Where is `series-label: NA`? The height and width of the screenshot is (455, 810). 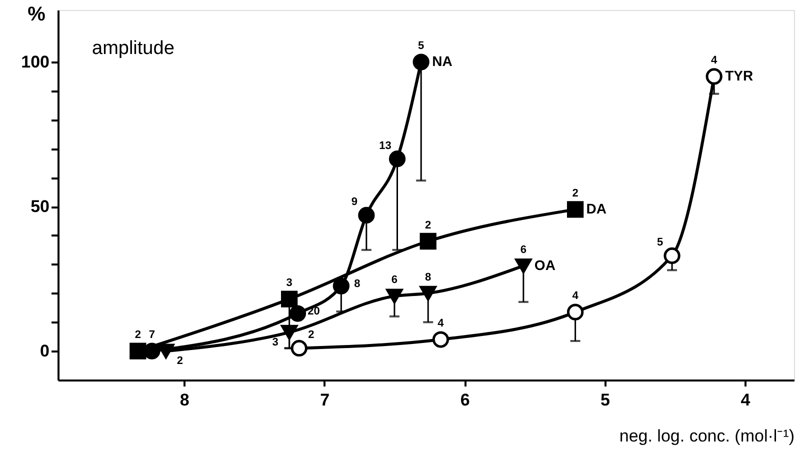
series-label: NA is located at coordinates (442, 61).